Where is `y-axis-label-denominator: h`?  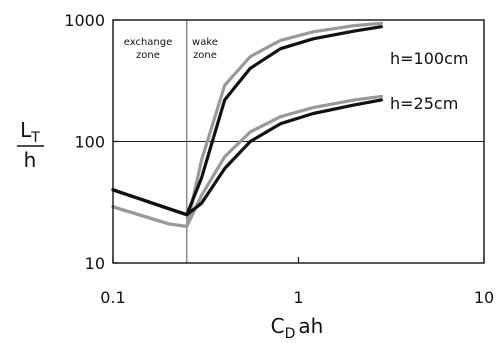 y-axis-label-denominator: h is located at coordinates (30, 160).